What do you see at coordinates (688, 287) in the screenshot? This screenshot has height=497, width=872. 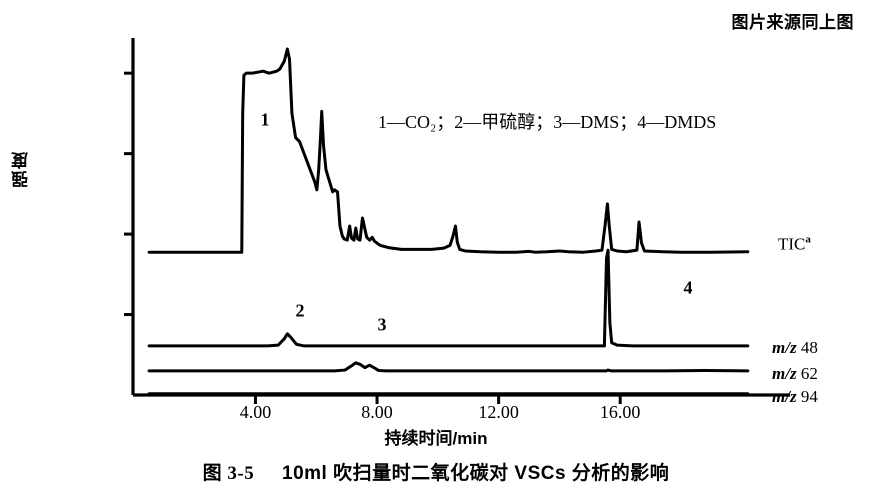 I see `peak-label-4: 4` at bounding box center [688, 287].